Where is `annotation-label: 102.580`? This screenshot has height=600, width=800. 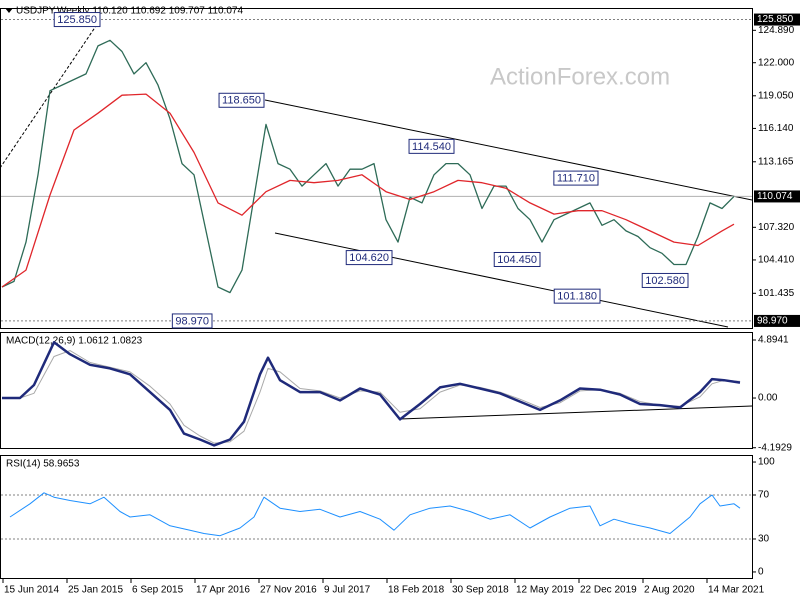
annotation-label: 102.580 is located at coordinates (665, 281).